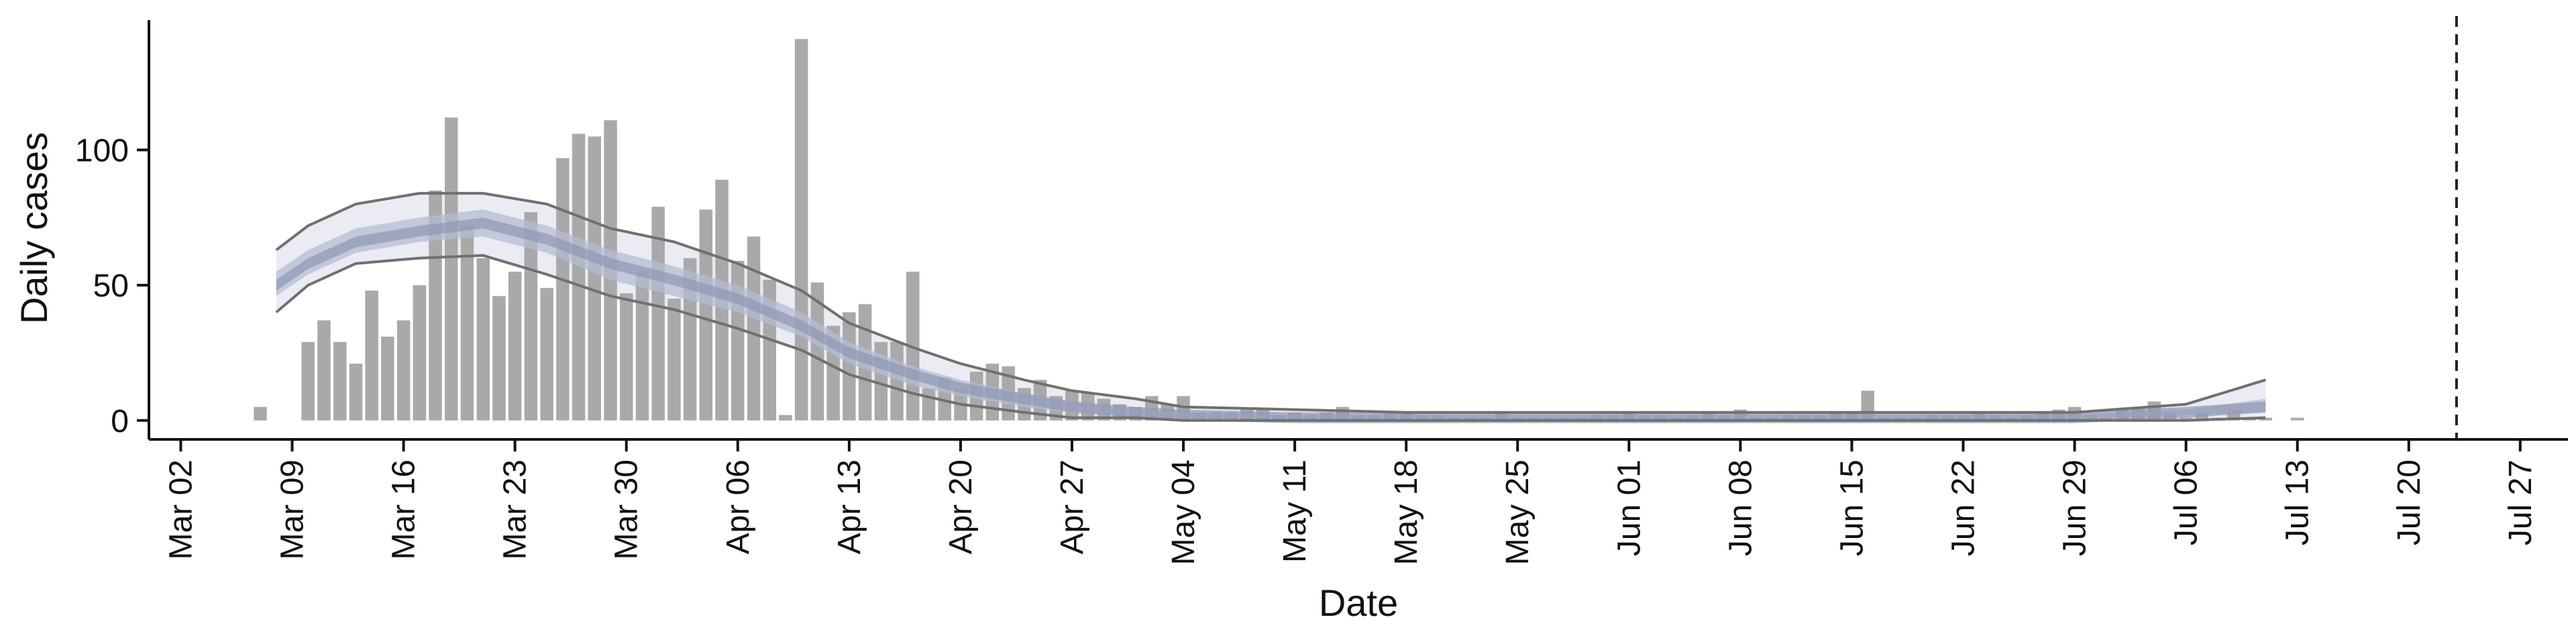 This screenshot has width=2576, height=644. What do you see at coordinates (1740, 508) in the screenshot?
I see `x-tick-label: Jun 08` at bounding box center [1740, 508].